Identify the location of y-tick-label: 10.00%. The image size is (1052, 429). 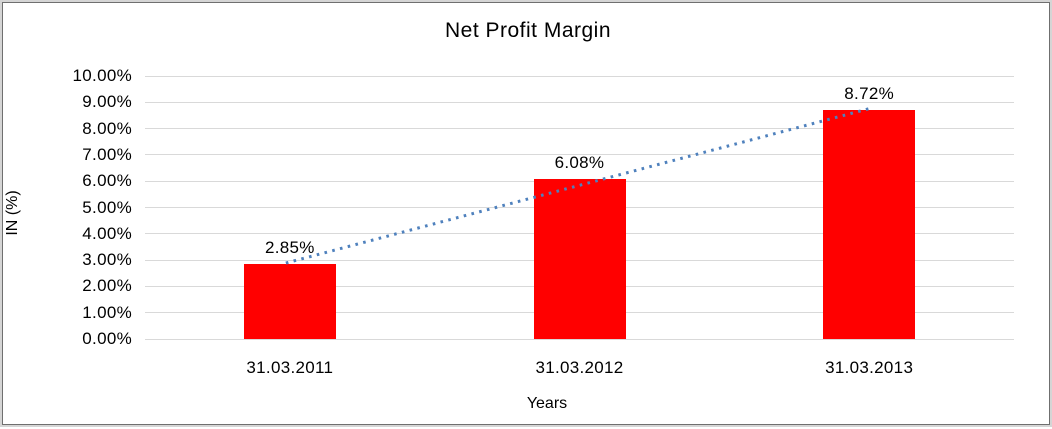
(102, 75).